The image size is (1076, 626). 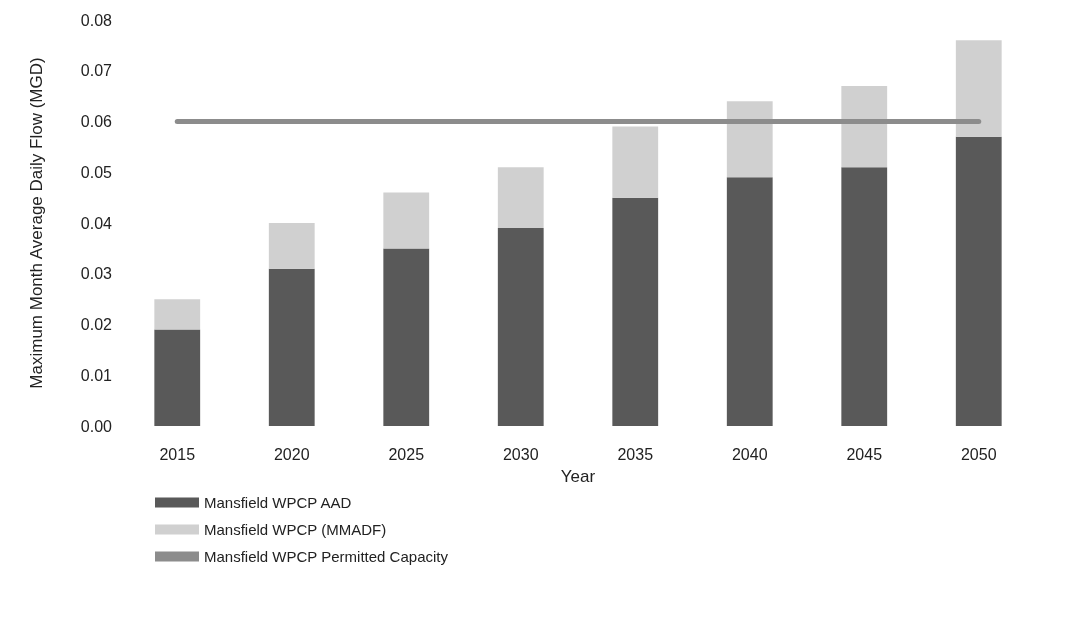 What do you see at coordinates (96, 71) in the screenshot?
I see `y-tick-label: 0.07` at bounding box center [96, 71].